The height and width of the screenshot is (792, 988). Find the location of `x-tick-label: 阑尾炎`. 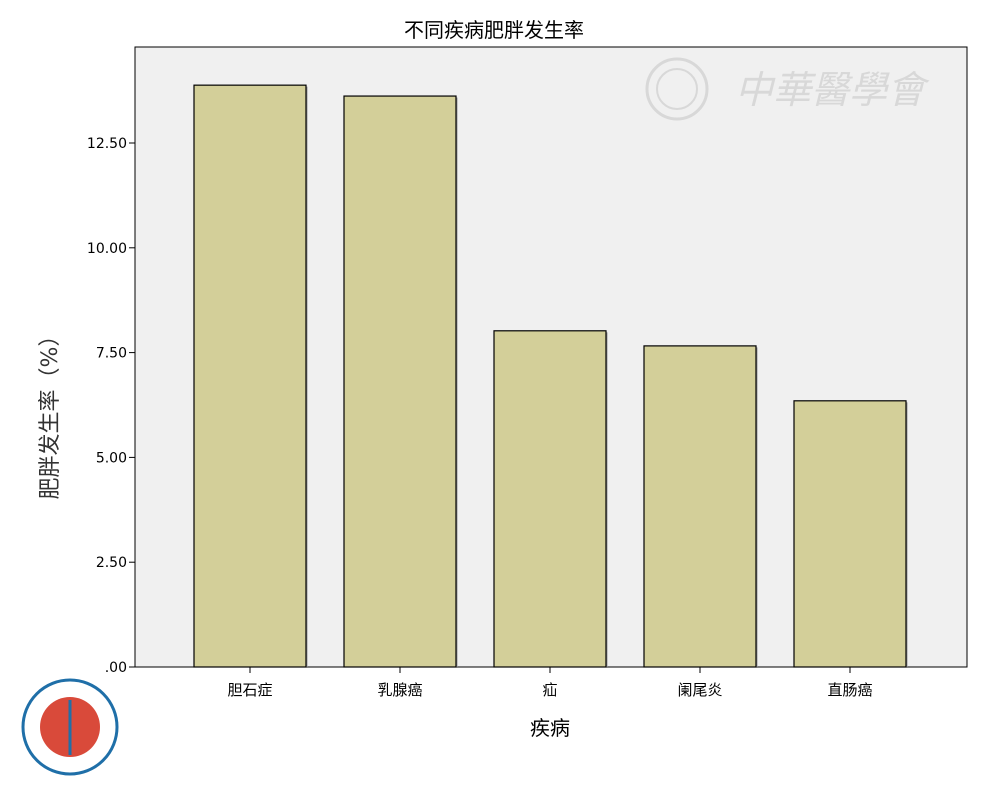

x-tick-label: 阑尾炎 is located at coordinates (699, 690).